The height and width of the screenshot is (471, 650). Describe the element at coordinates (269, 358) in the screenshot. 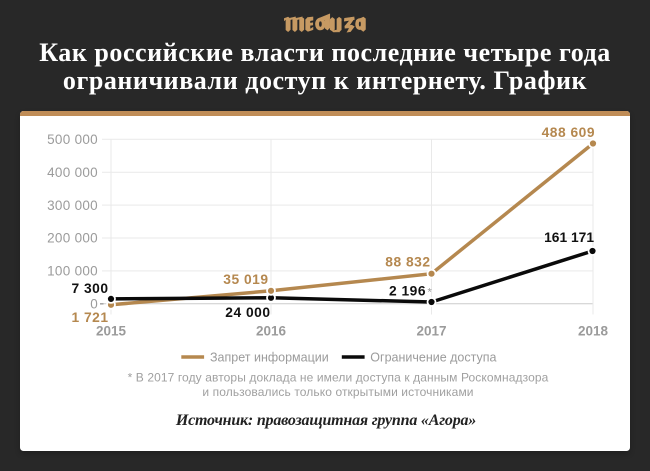

I see `svg-text: Запрет информации` at that location.